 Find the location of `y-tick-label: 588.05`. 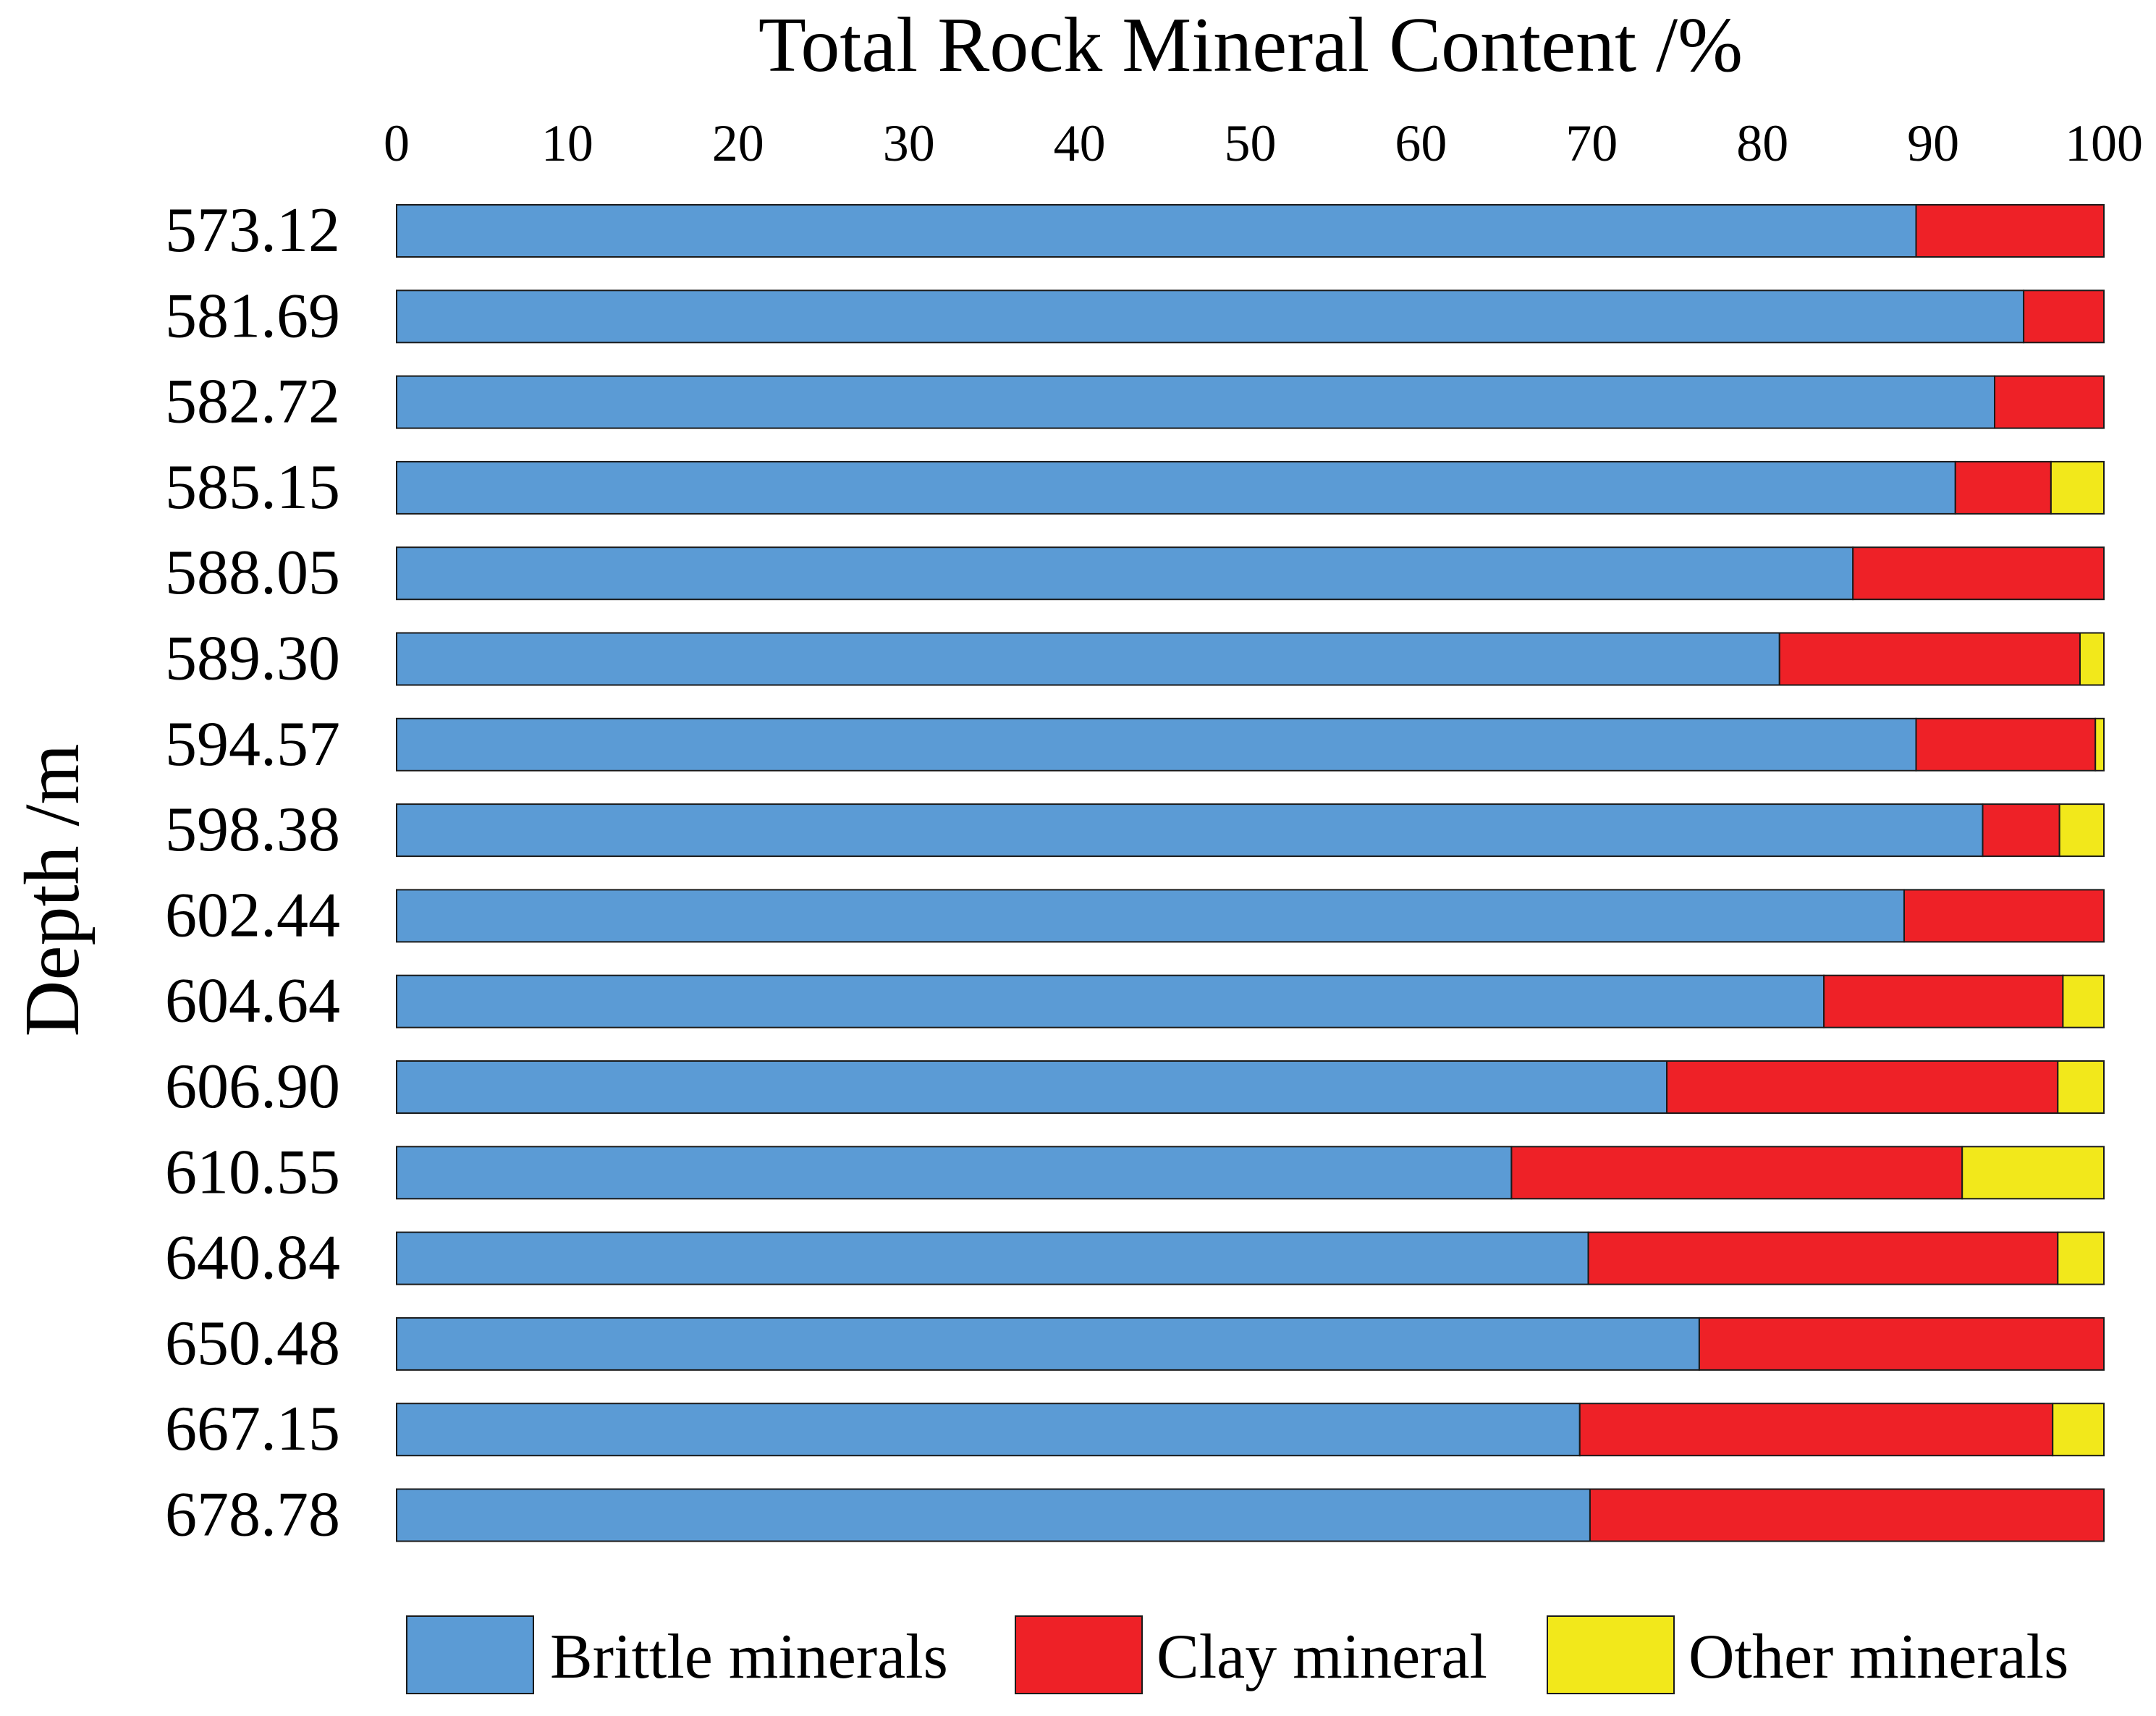

y-tick-label: 588.05 is located at coordinates (252, 573).